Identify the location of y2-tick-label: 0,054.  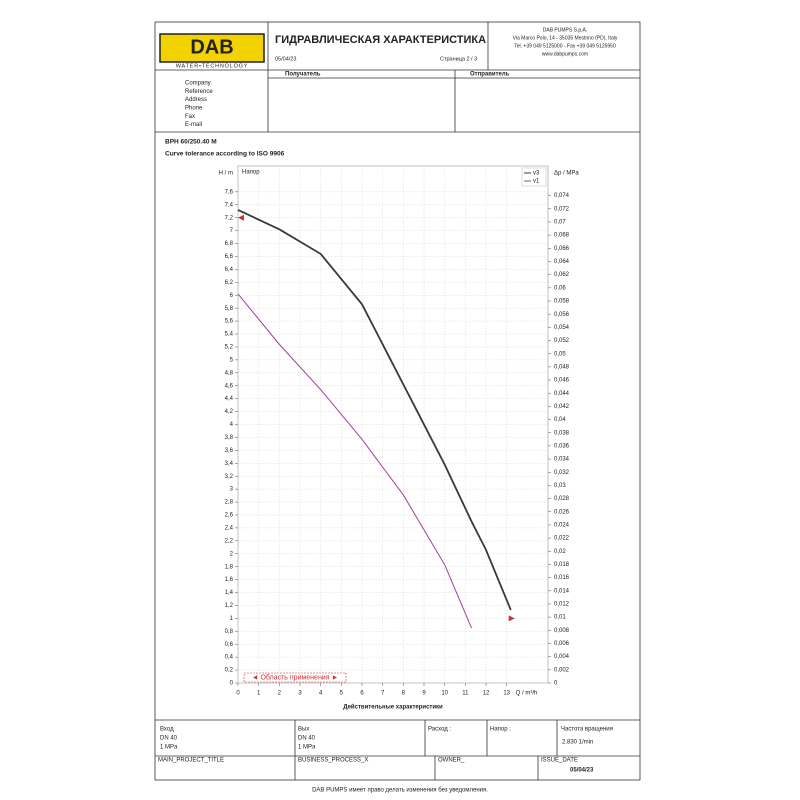
(562, 328).